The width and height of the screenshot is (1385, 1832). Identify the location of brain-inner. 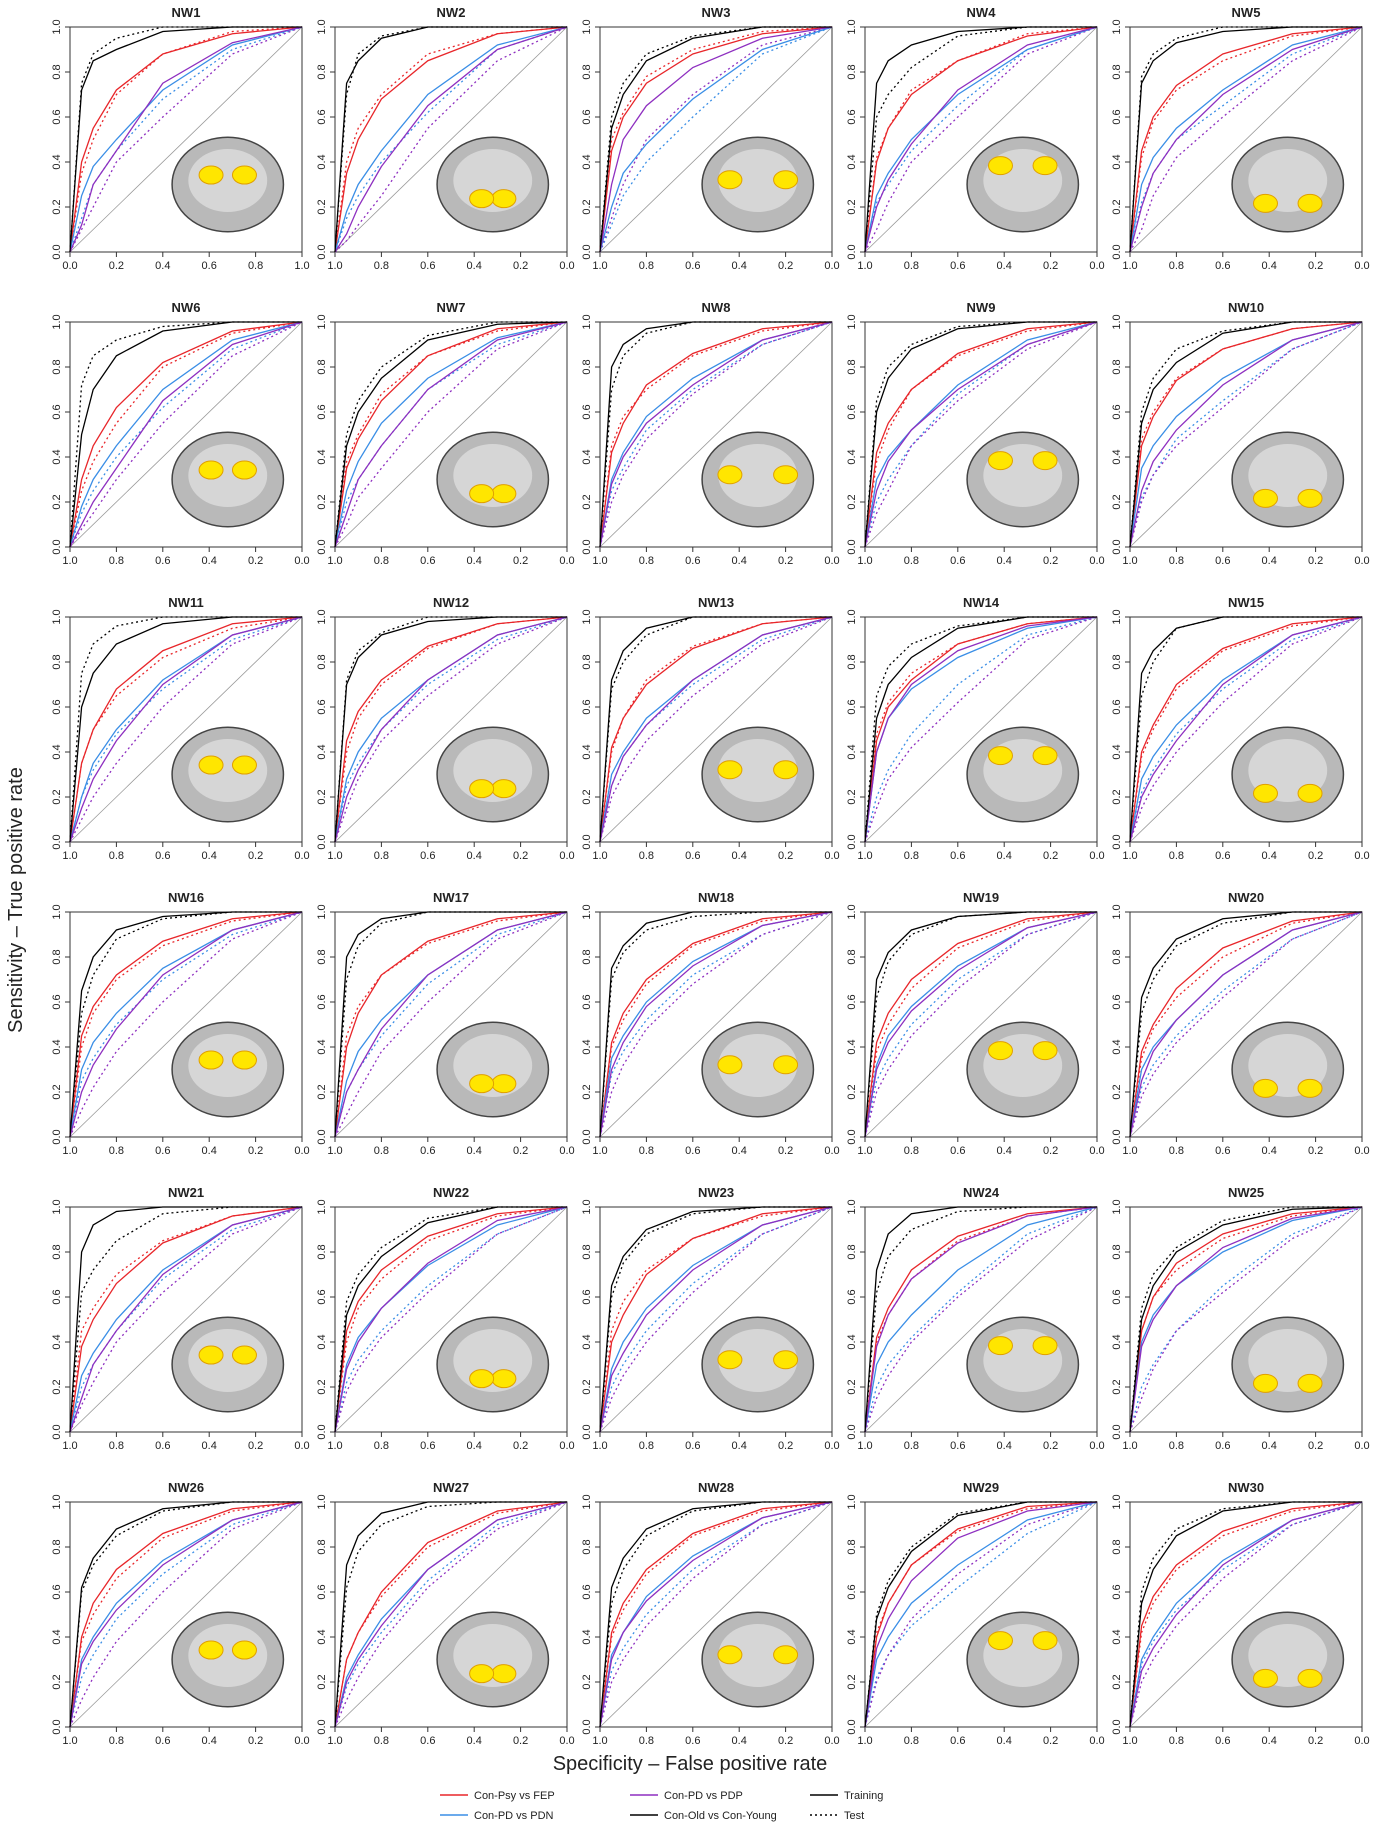
(228, 1065).